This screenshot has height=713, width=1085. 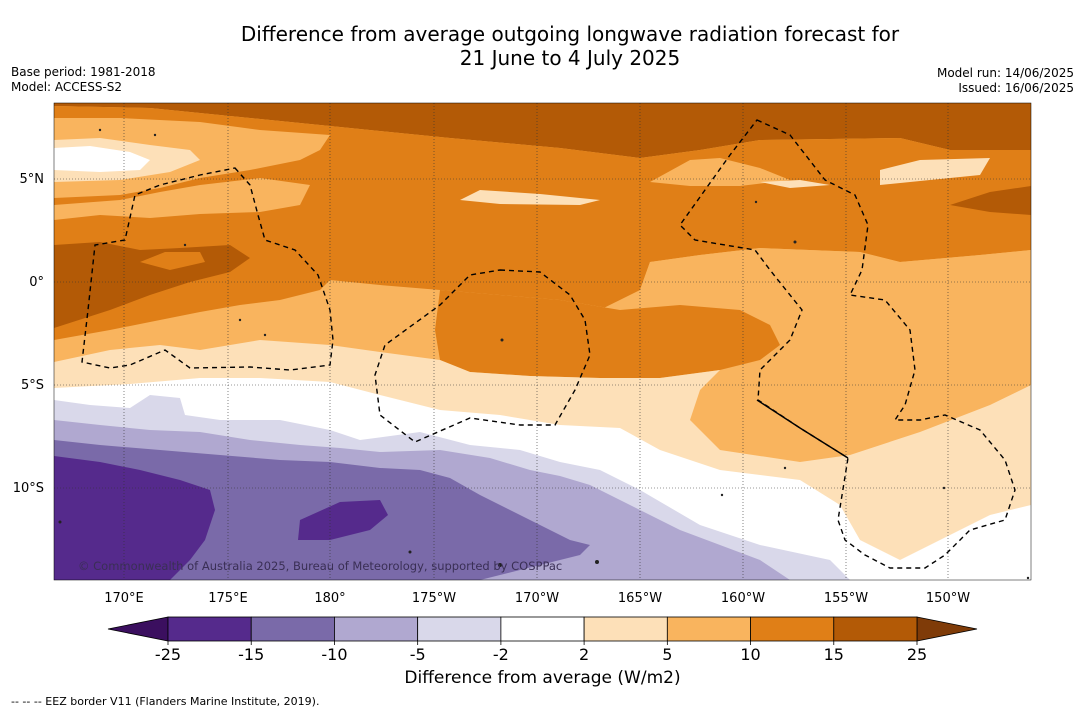 I want to click on lat-label: 5°S, so click(x=32, y=385).